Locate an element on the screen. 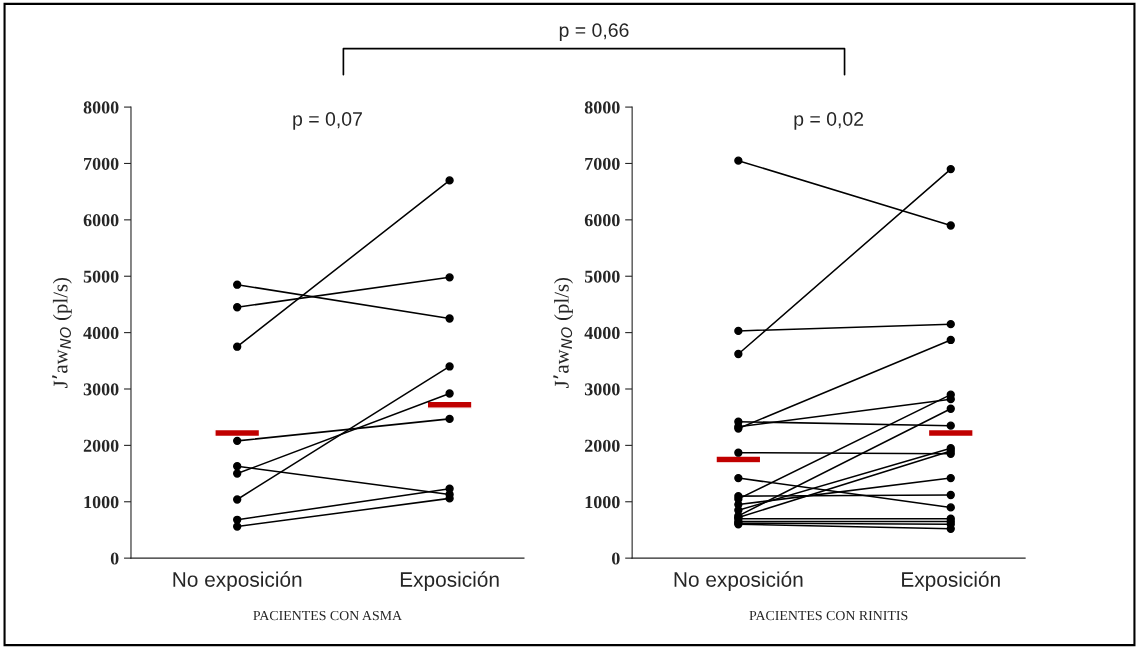 The image size is (1139, 649). annotation: p = 0,07 is located at coordinates (327, 121).